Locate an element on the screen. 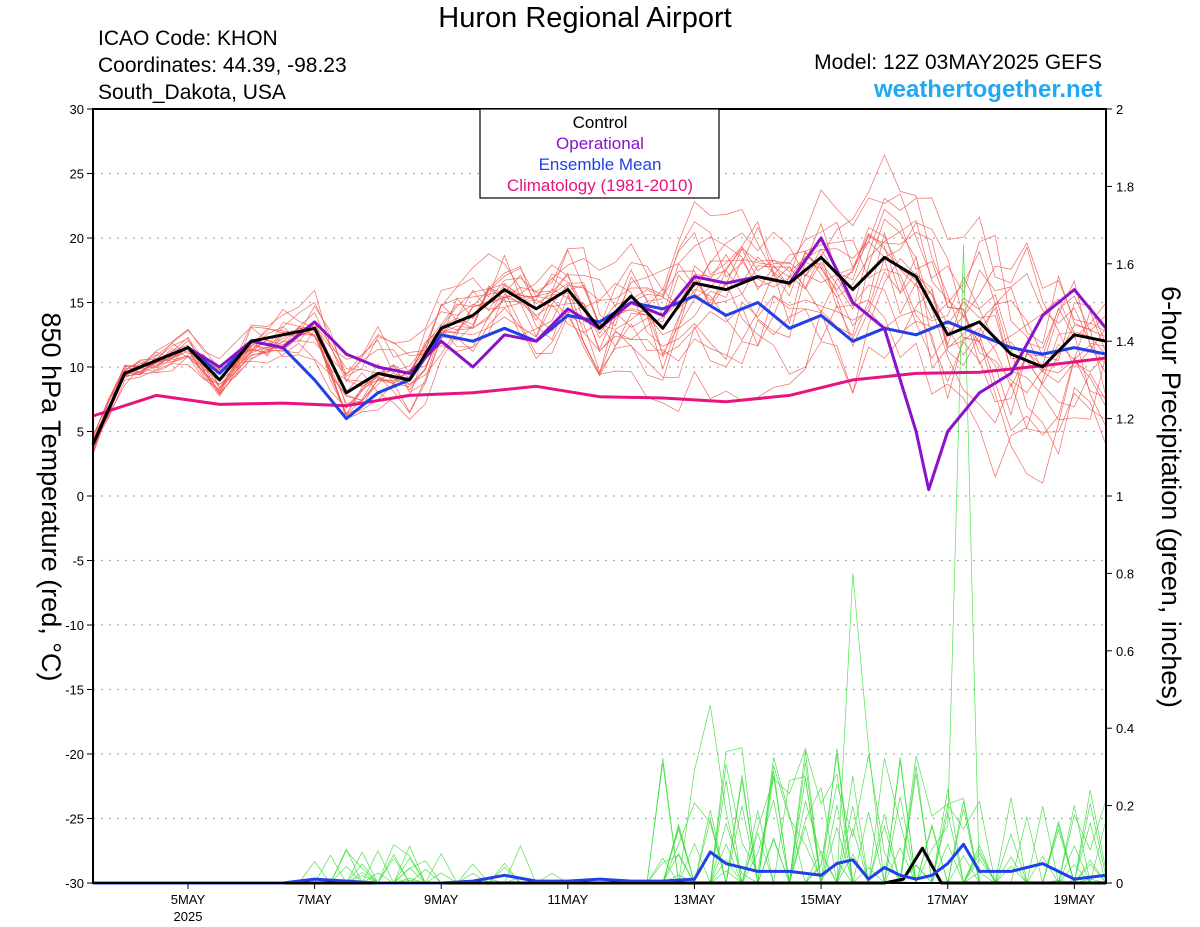 Image resolution: width=1200 pixels, height=927 pixels. y-left-tick-label: -25 is located at coordinates (74, 819).